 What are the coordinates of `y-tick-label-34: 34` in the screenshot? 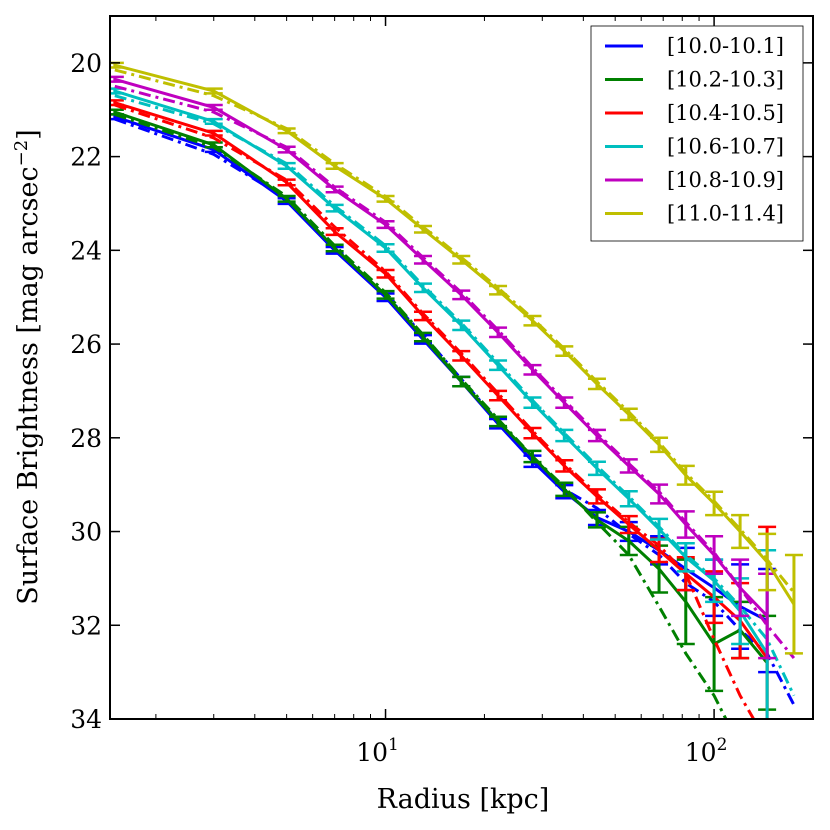 It's located at (86, 719).